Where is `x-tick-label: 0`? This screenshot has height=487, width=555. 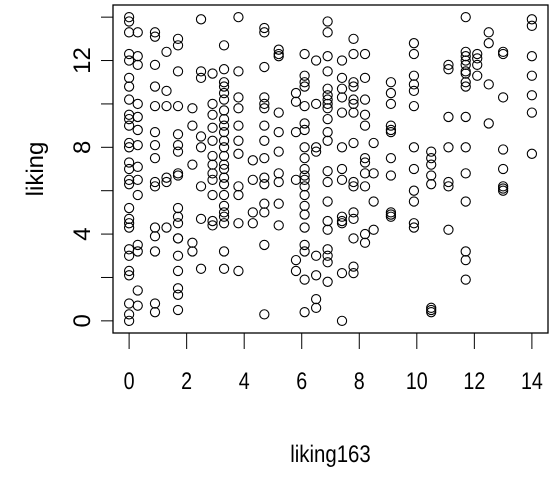 x-tick-label: 0 is located at coordinates (129, 380).